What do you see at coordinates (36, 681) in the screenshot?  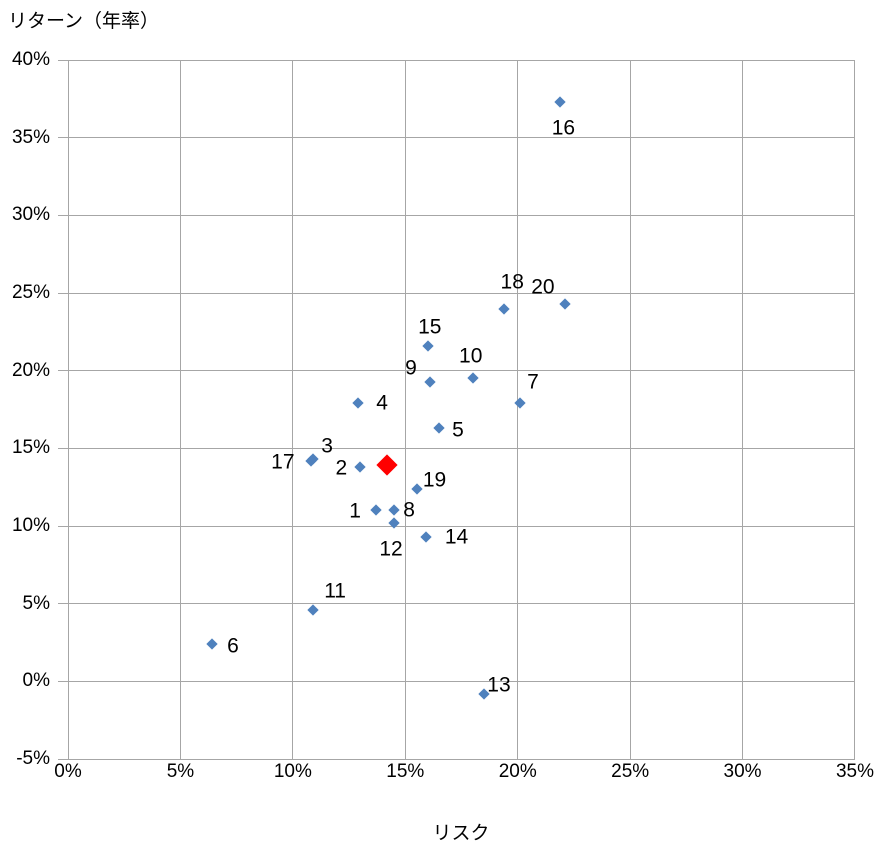 I see `y-tick-label: 0%` at bounding box center [36, 681].